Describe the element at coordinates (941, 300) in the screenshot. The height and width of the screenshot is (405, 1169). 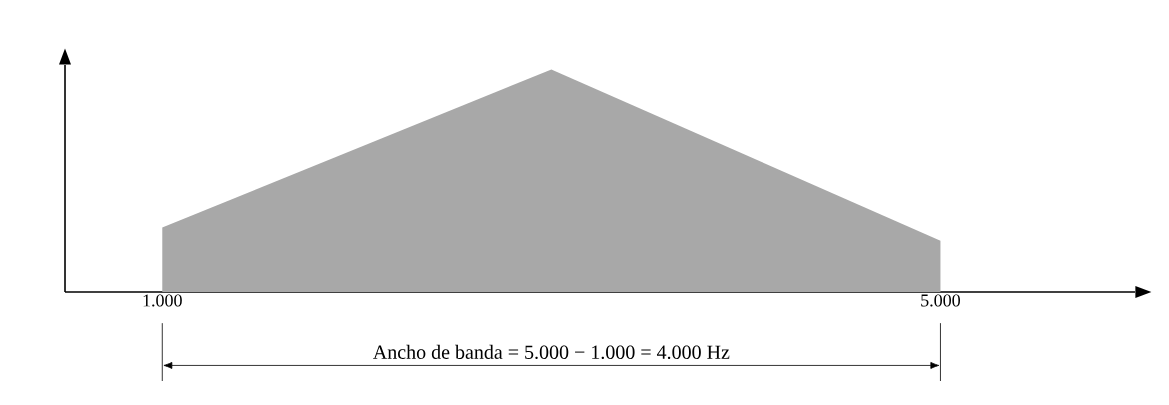
I see `x-tick-label: 5.000` at that location.